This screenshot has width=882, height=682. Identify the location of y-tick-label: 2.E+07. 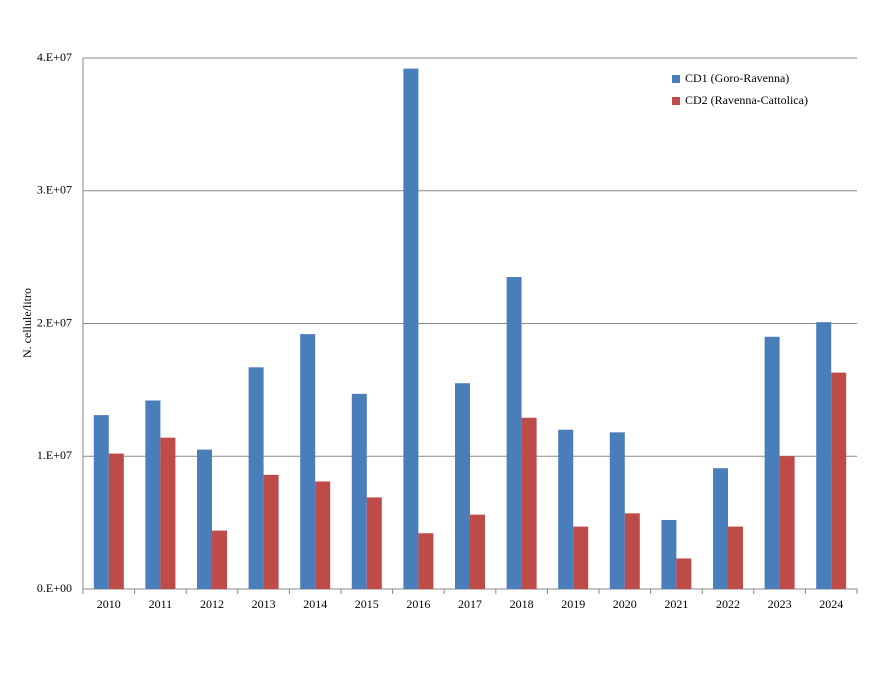
(54, 322).